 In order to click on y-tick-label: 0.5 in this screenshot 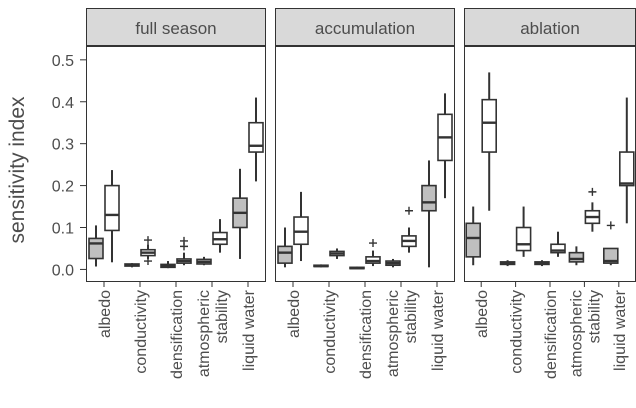, I will do `click(63, 61)`.